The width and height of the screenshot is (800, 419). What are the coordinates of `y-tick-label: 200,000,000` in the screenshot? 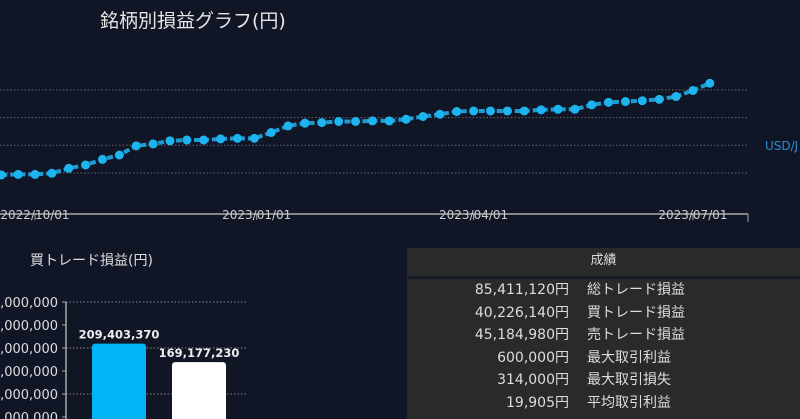 It's located at (29, 349).